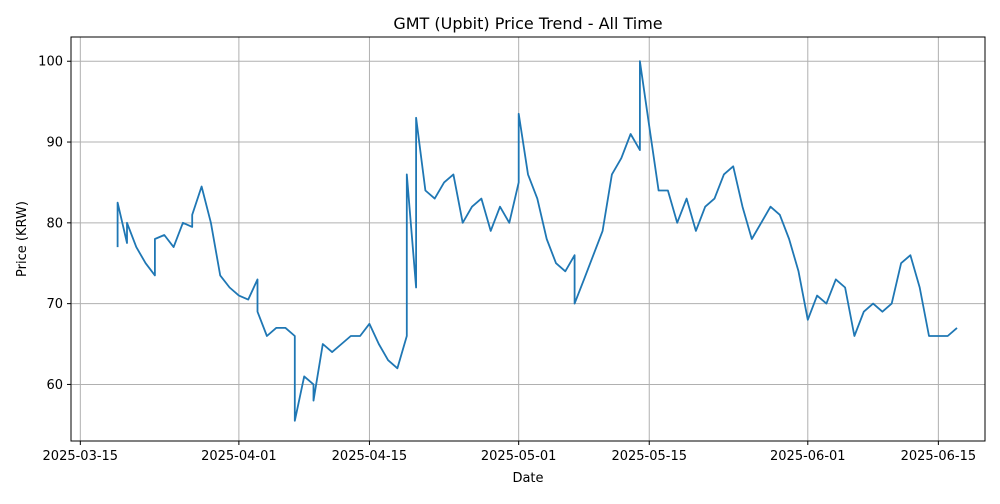 This screenshot has width=1000, height=504. I want to click on x-axis-label: Date, so click(527, 478).